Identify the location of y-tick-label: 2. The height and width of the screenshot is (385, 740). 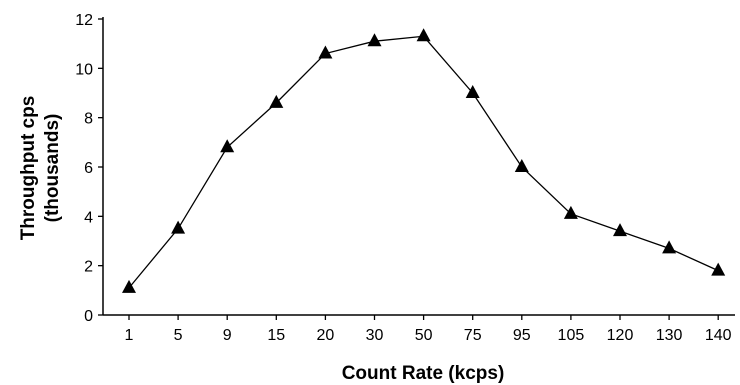
(88, 267).